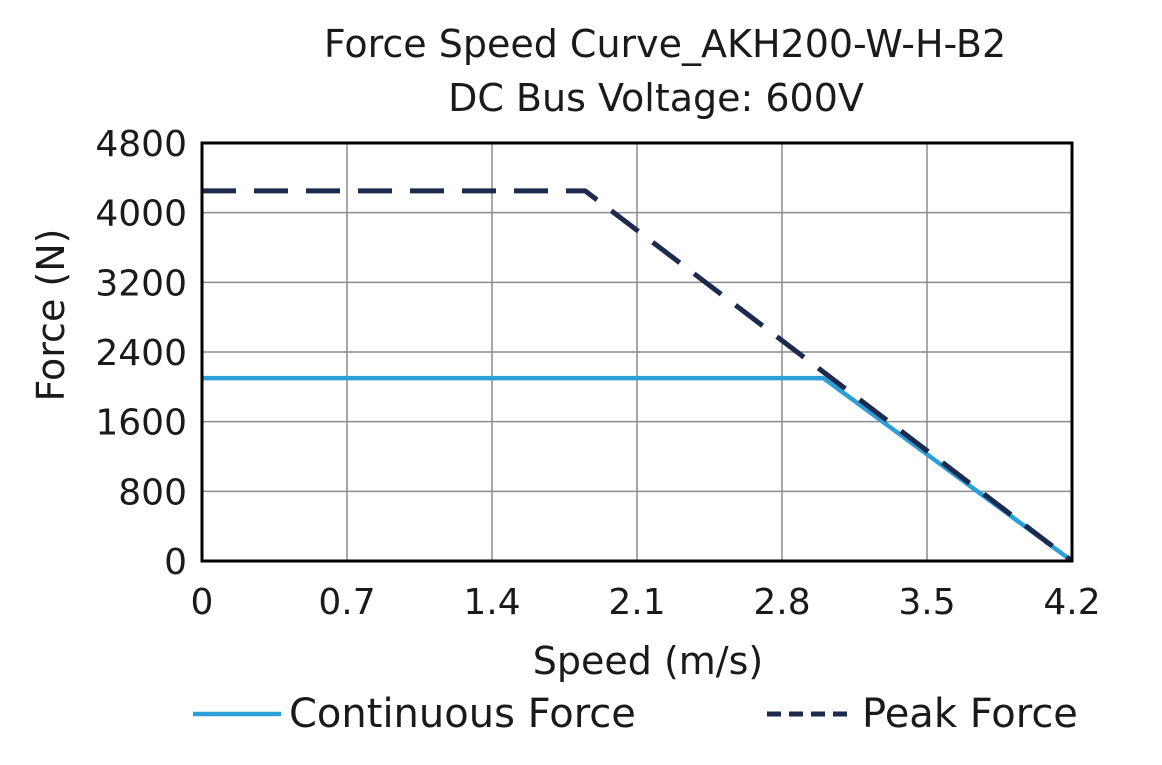 The height and width of the screenshot is (765, 1162). I want to click on chart-subtitle: DC Bus Voltage: 600V, so click(656, 98).